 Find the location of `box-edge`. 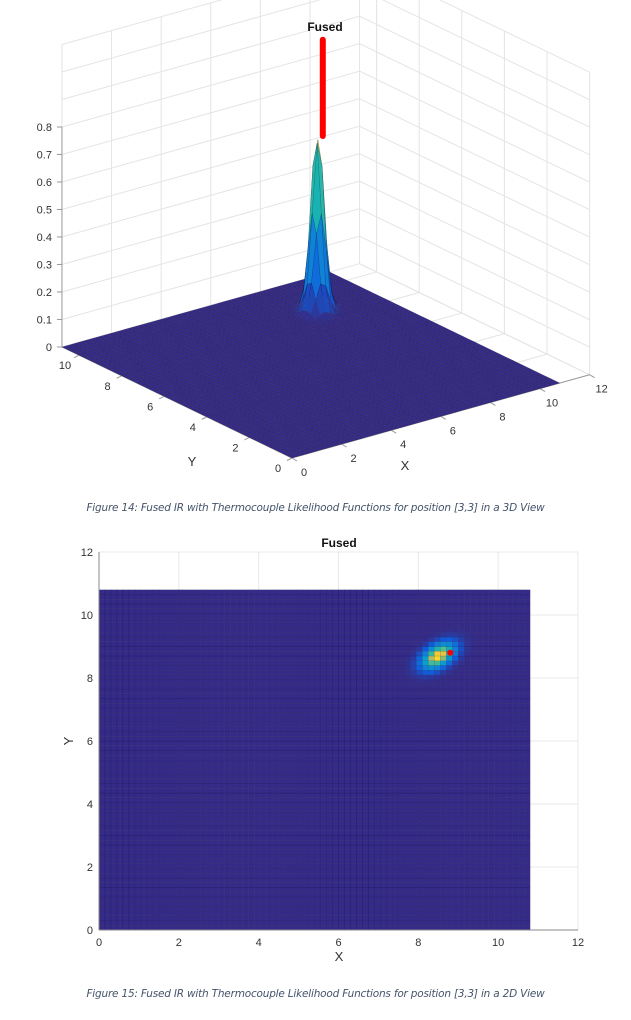

box-edge is located at coordinates (142, 22).